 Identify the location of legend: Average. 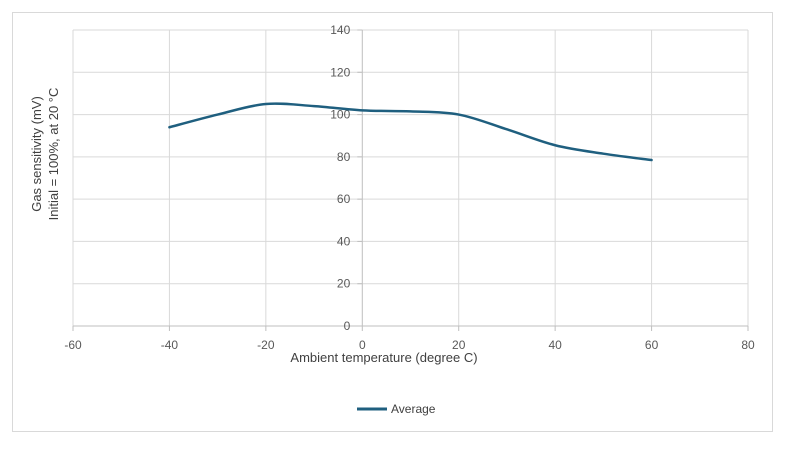
(396, 409).